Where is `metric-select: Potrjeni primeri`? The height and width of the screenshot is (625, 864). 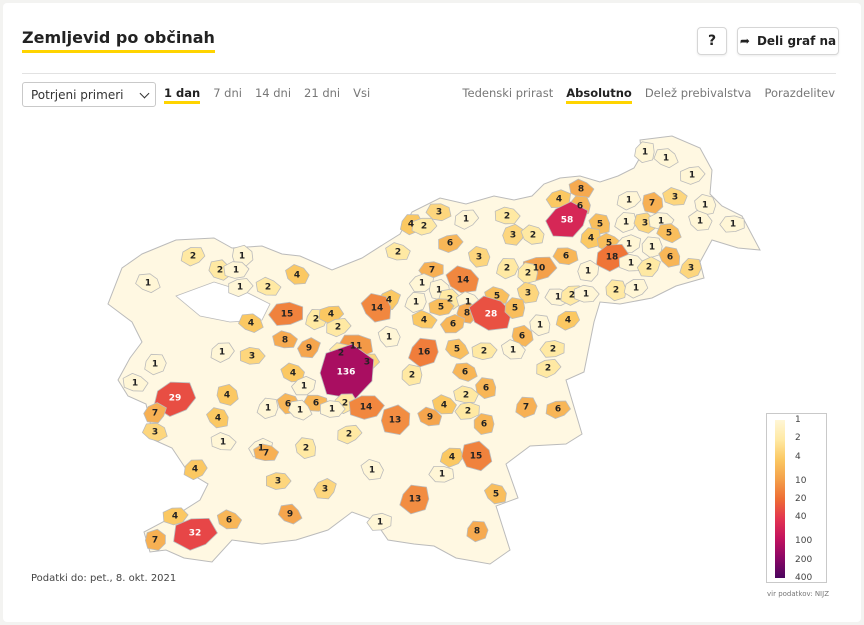 metric-select: Potrjeni primeri is located at coordinates (89, 94).